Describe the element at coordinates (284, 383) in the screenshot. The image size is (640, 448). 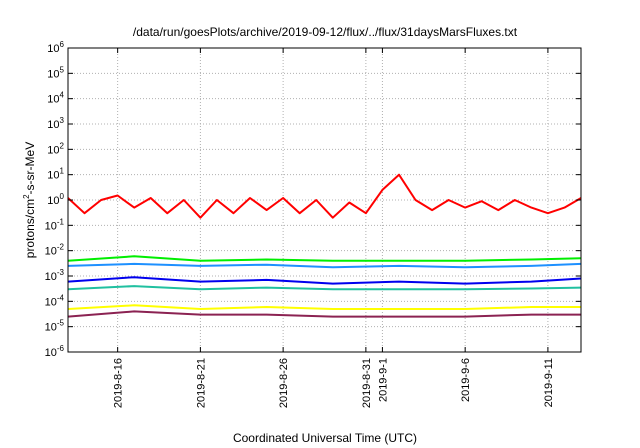
I see `x-tick-label: 2019-8-26` at that location.